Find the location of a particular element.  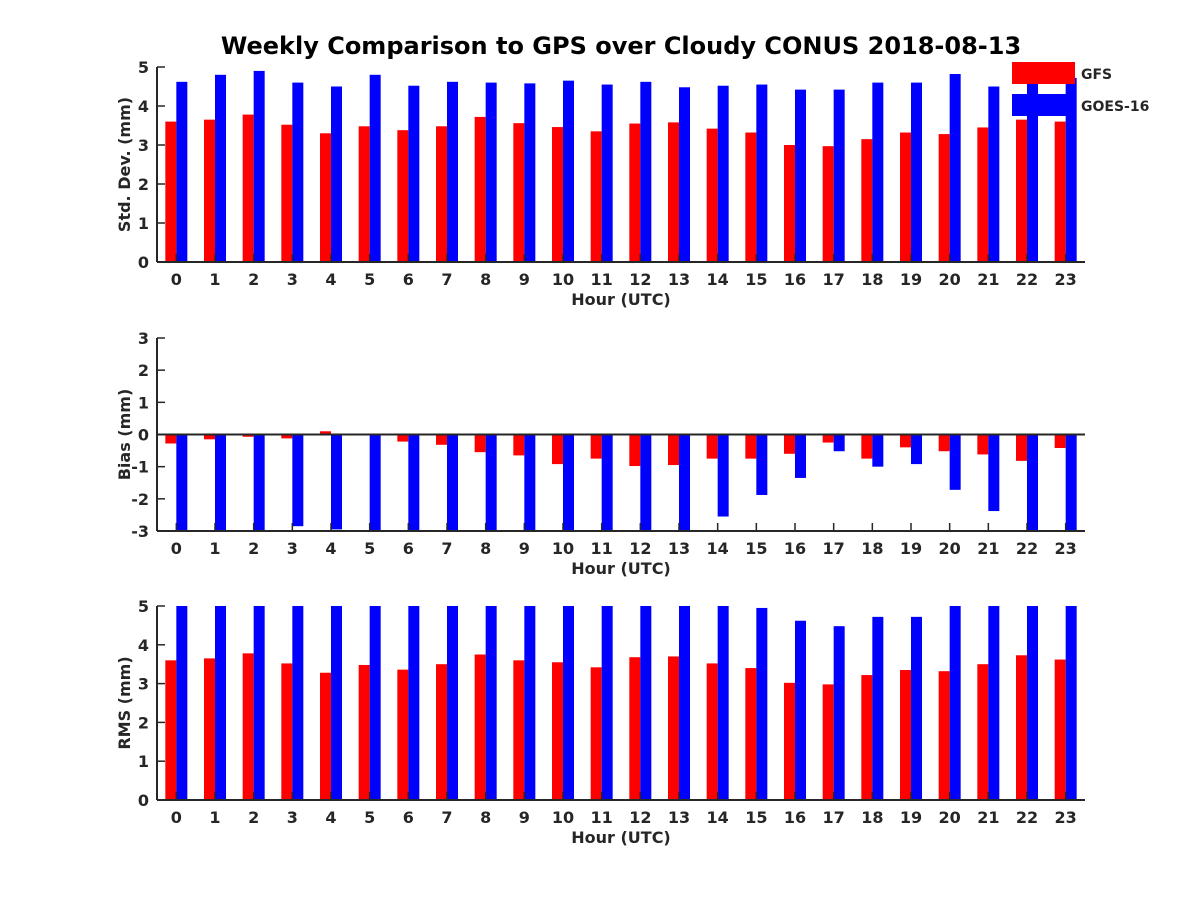

legend: GFS GOES-16 is located at coordinates (1080, 89).